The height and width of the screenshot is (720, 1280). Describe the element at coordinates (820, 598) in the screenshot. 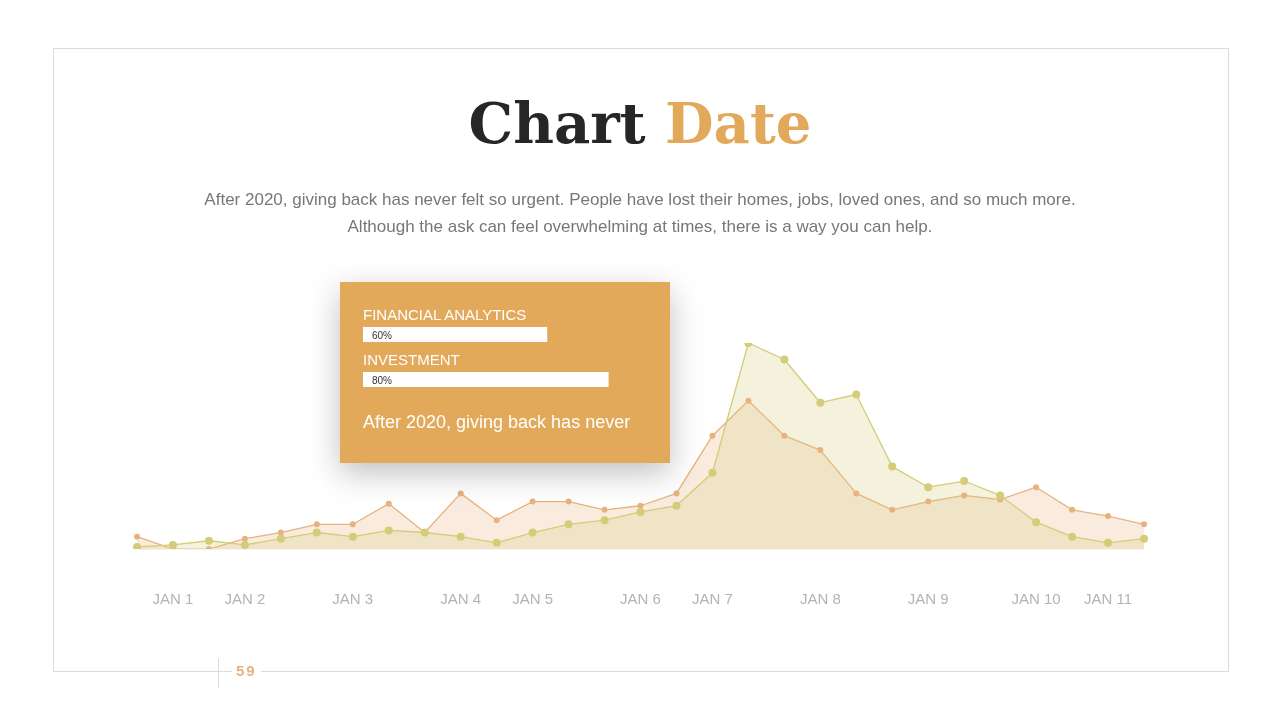

I see `x-tick-label: JAN 8` at that location.